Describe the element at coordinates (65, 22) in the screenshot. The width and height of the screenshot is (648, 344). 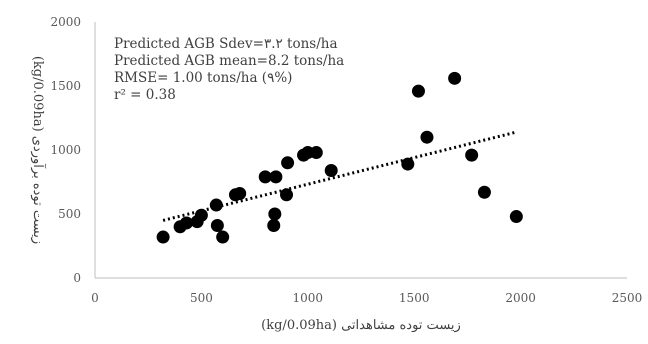
I see `y-tick-label: 2000` at that location.